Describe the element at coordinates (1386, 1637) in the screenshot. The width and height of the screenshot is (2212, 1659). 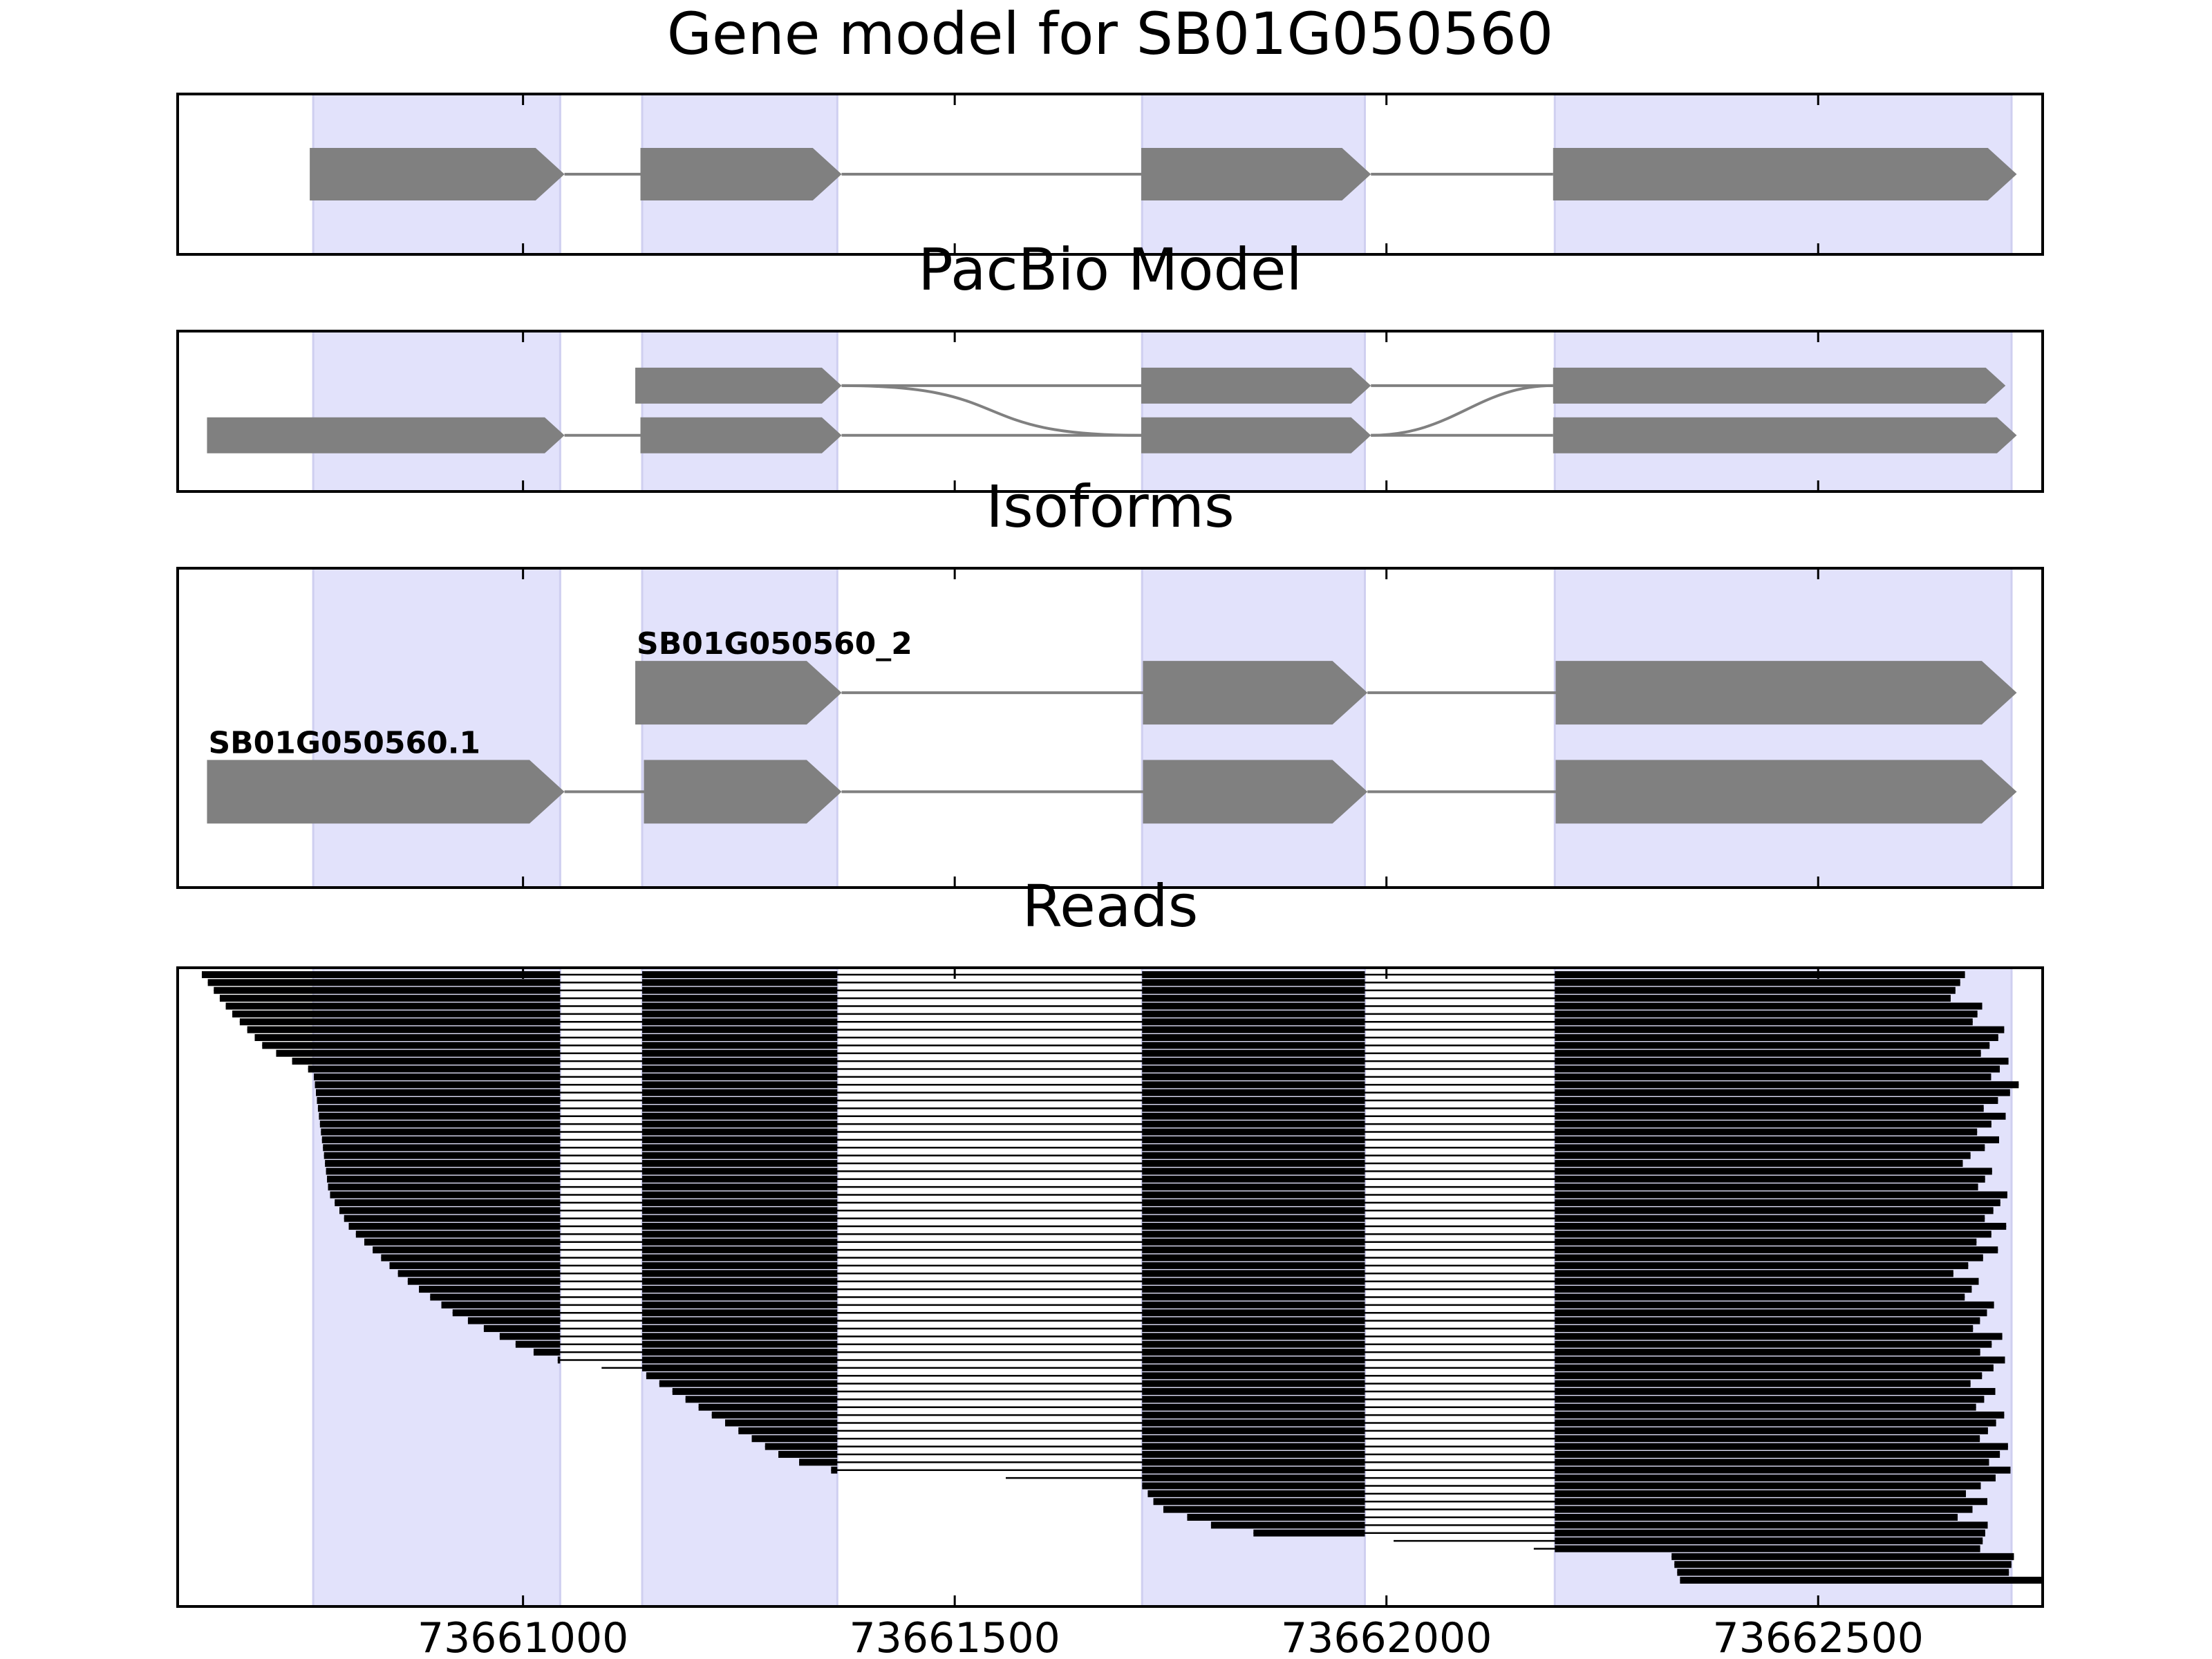
I see `x-tick-label: 73662000` at that location.